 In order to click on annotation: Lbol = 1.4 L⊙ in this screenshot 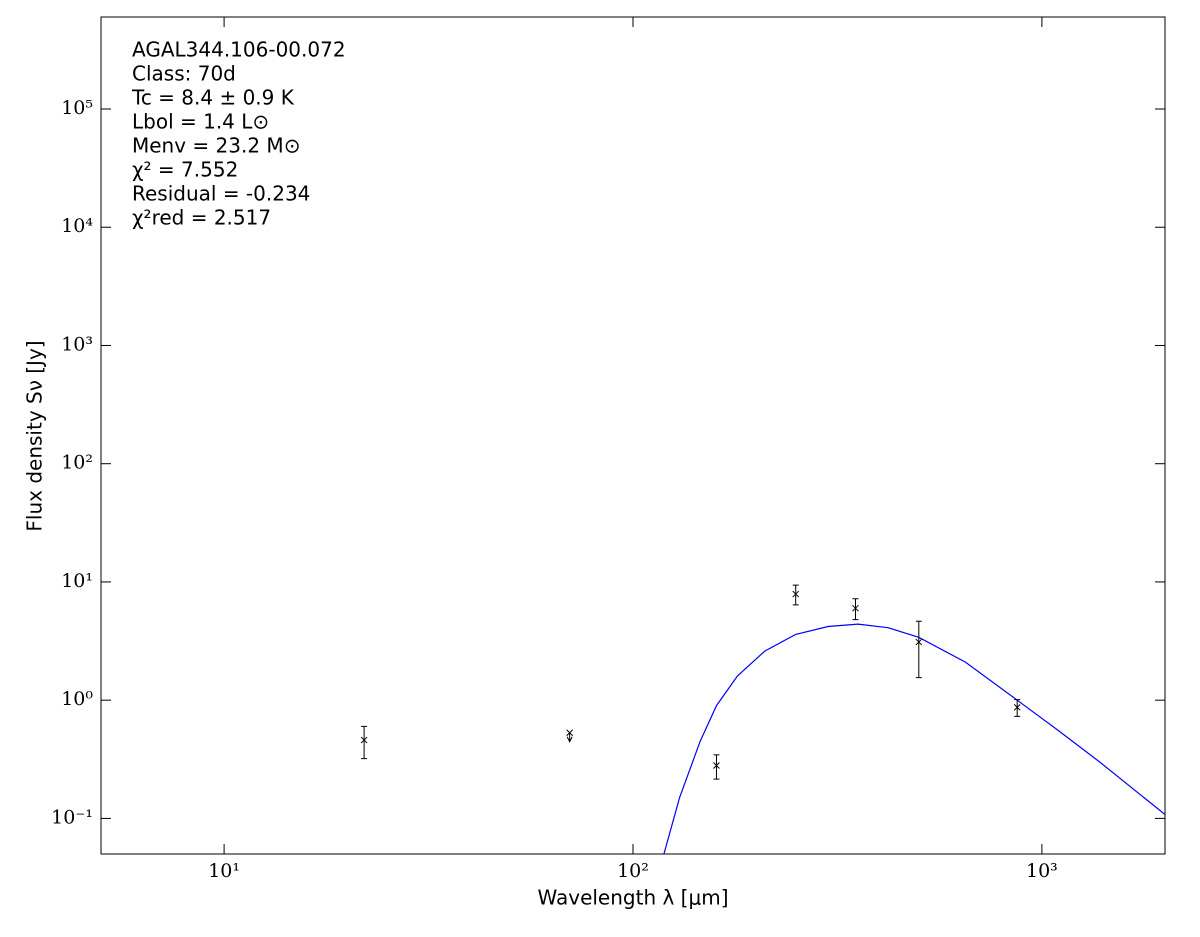, I will do `click(200, 122)`.